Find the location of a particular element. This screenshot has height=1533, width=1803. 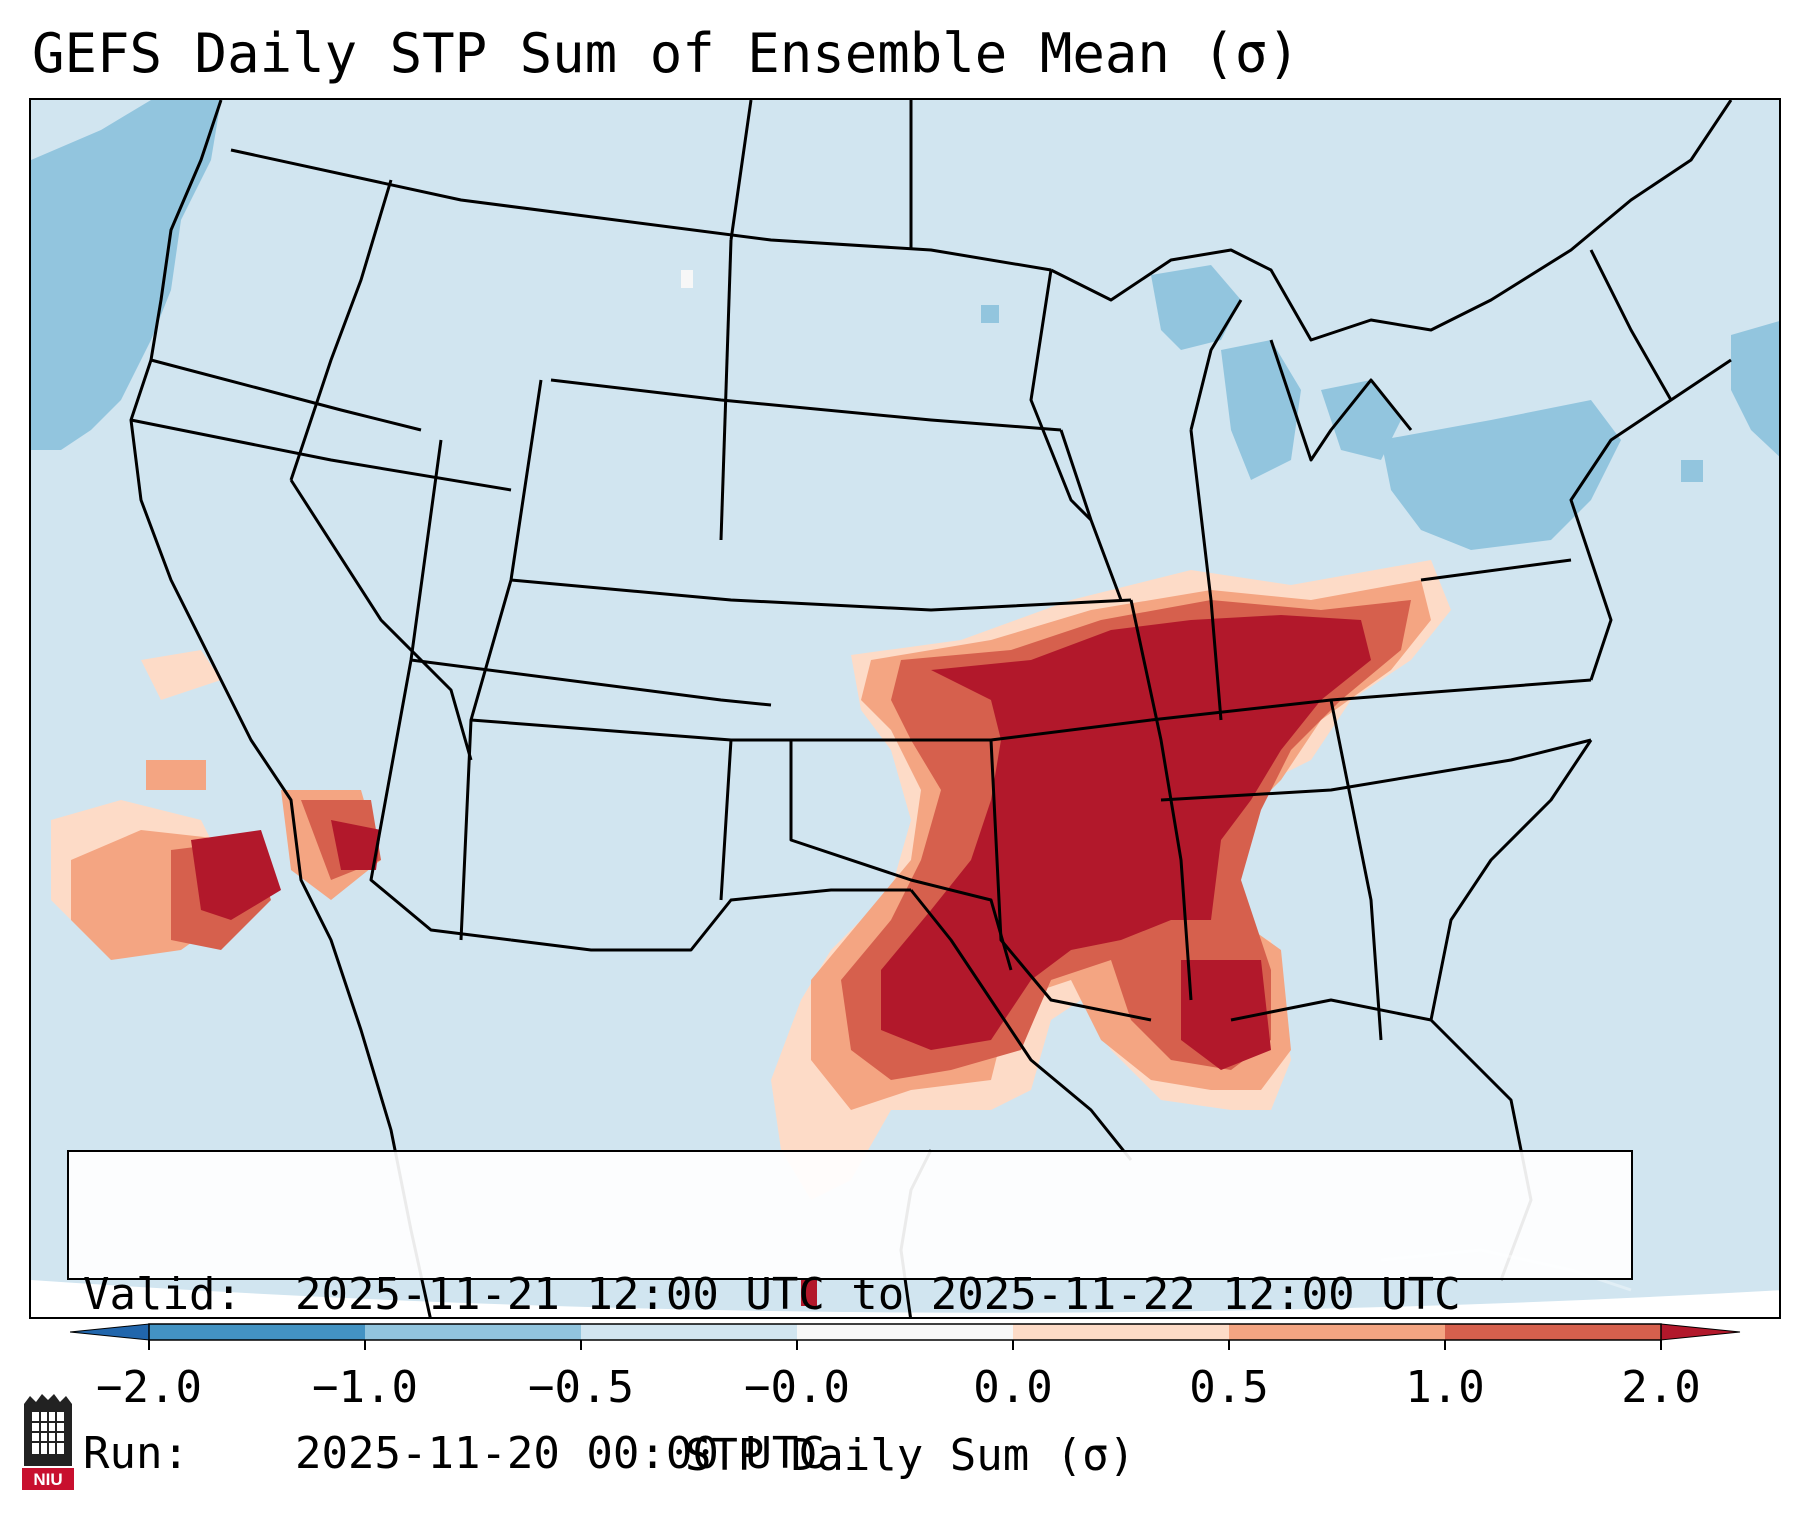

colorbar-ticks is located at coordinates (905, 1345).